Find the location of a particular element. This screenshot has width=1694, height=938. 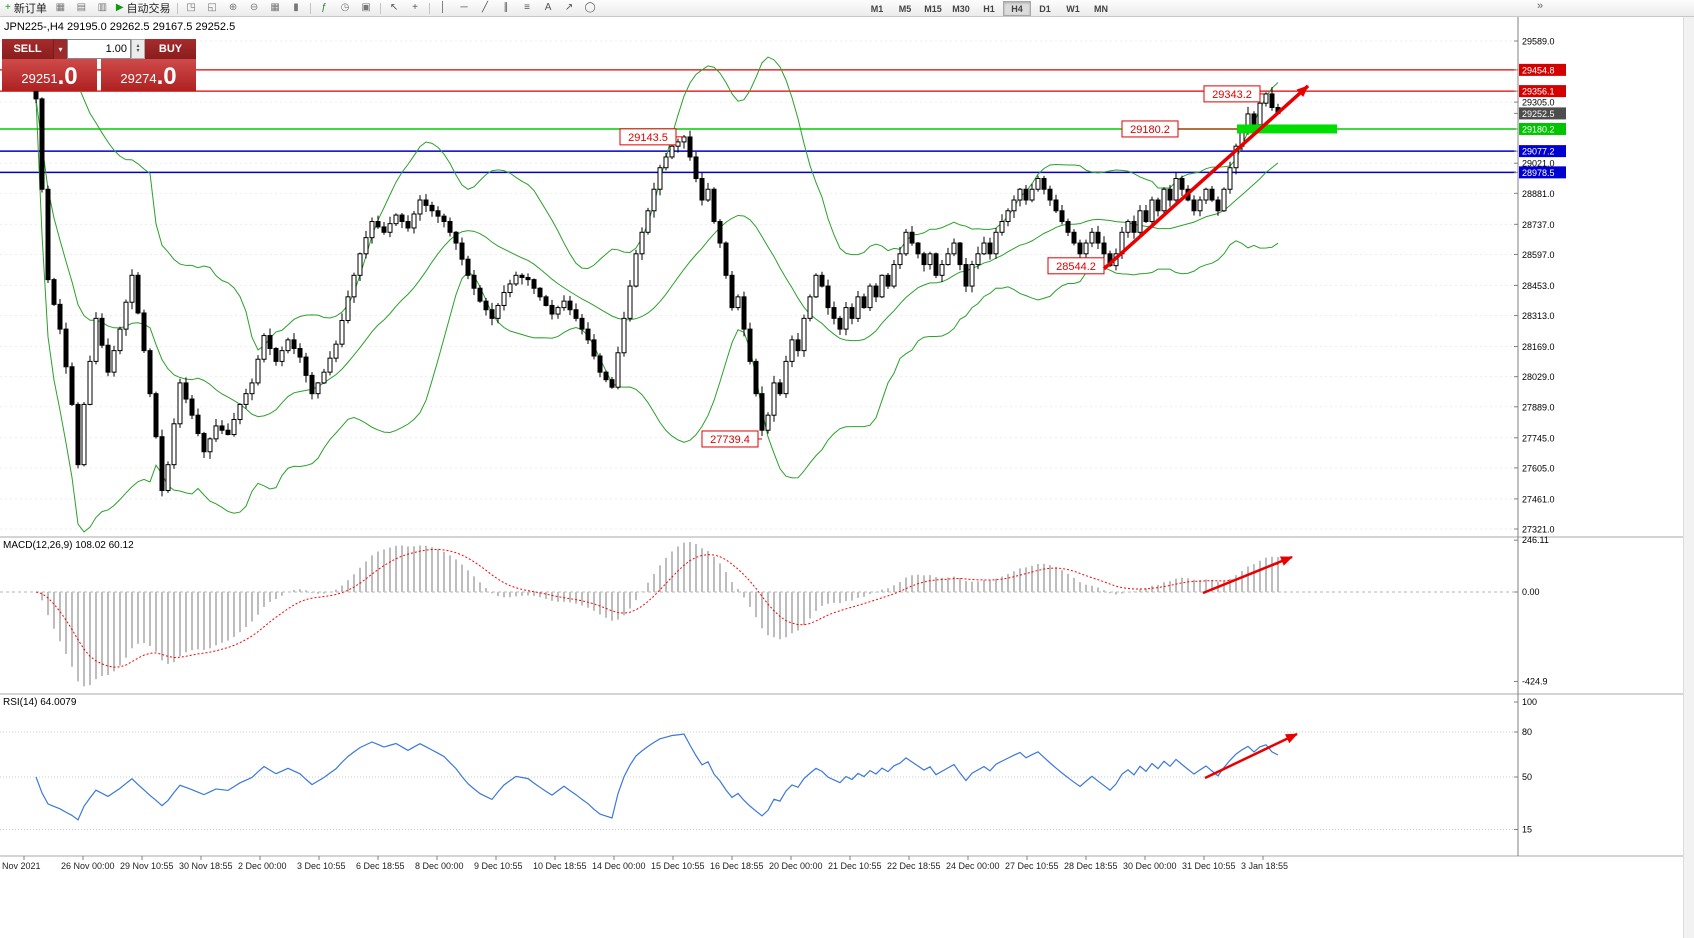

arrow-tool-icon: ↗ is located at coordinates (569, 8).